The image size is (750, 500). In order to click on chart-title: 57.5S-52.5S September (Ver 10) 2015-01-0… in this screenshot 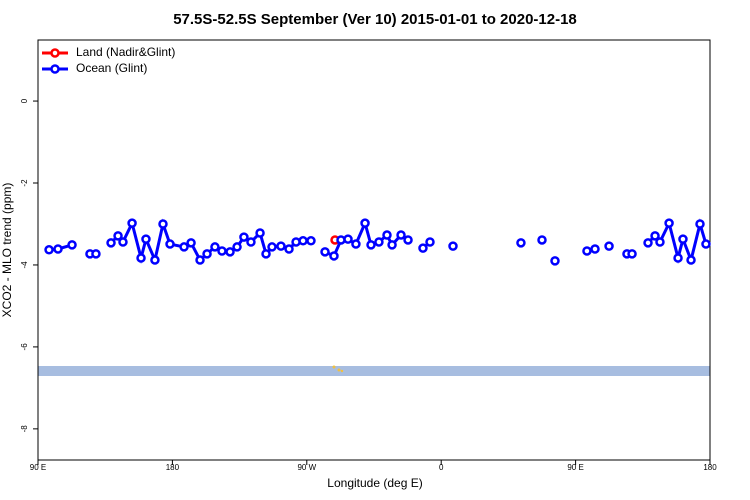, I will do `click(375, 19)`.